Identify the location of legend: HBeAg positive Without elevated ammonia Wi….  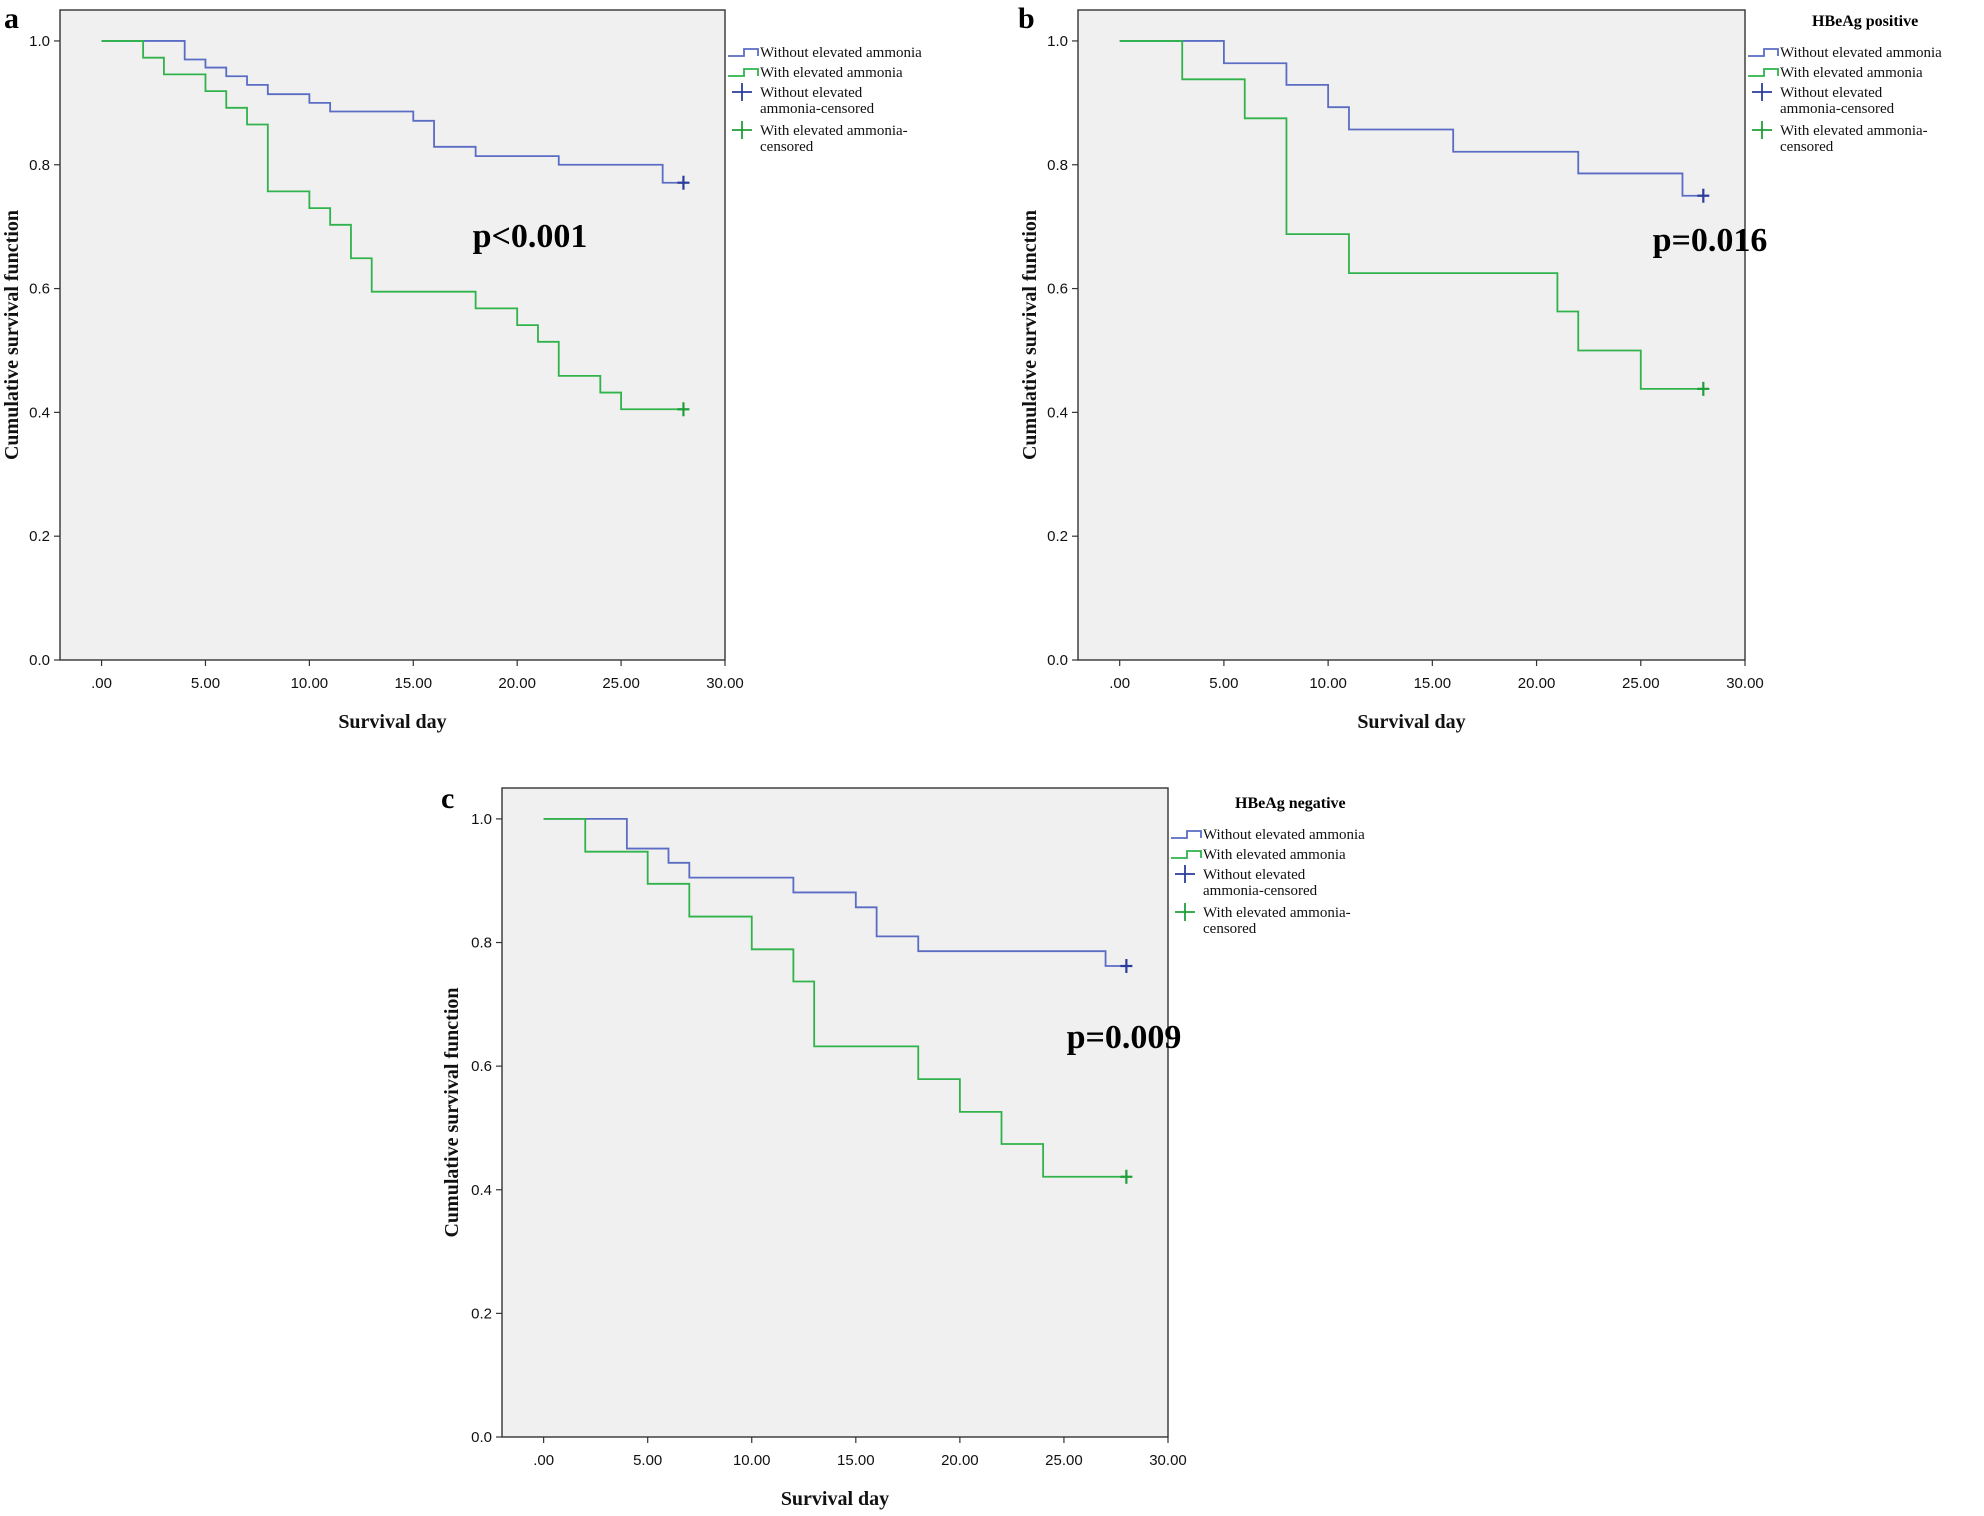
(1845, 84).